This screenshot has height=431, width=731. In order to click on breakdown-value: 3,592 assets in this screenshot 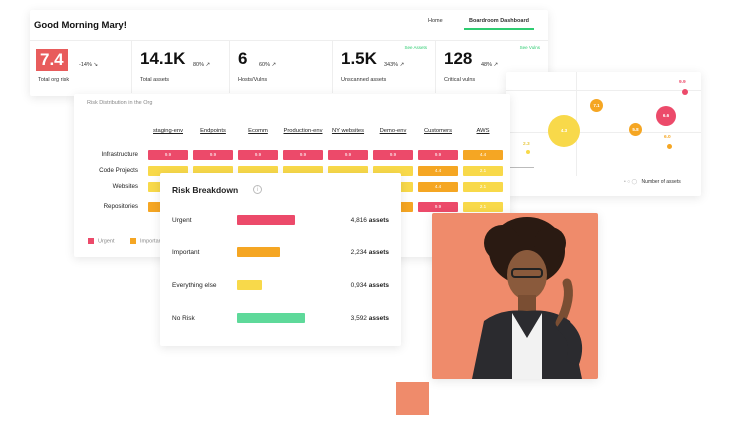, I will do `click(370, 318)`.